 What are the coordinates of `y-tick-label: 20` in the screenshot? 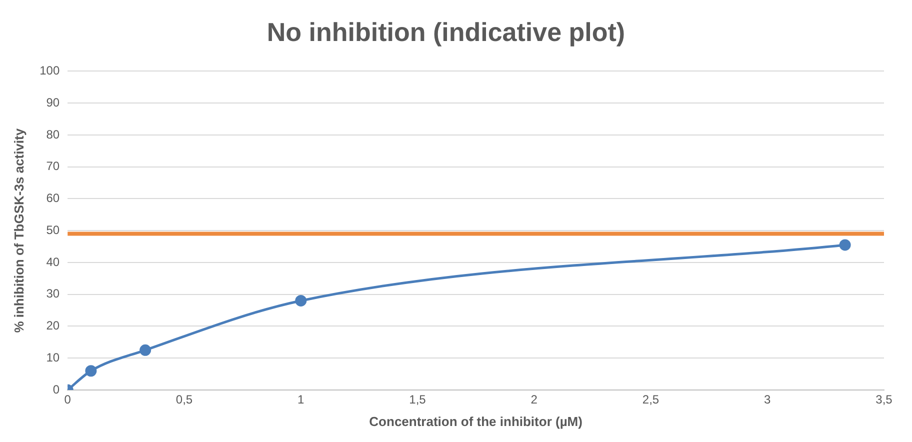 It's located at (53, 325).